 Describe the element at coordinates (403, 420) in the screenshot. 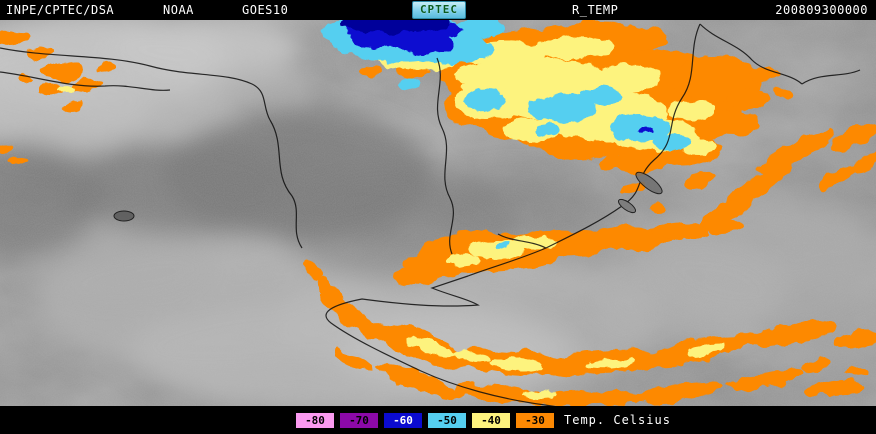

I see `legend-swatch-minus60: -60` at that location.